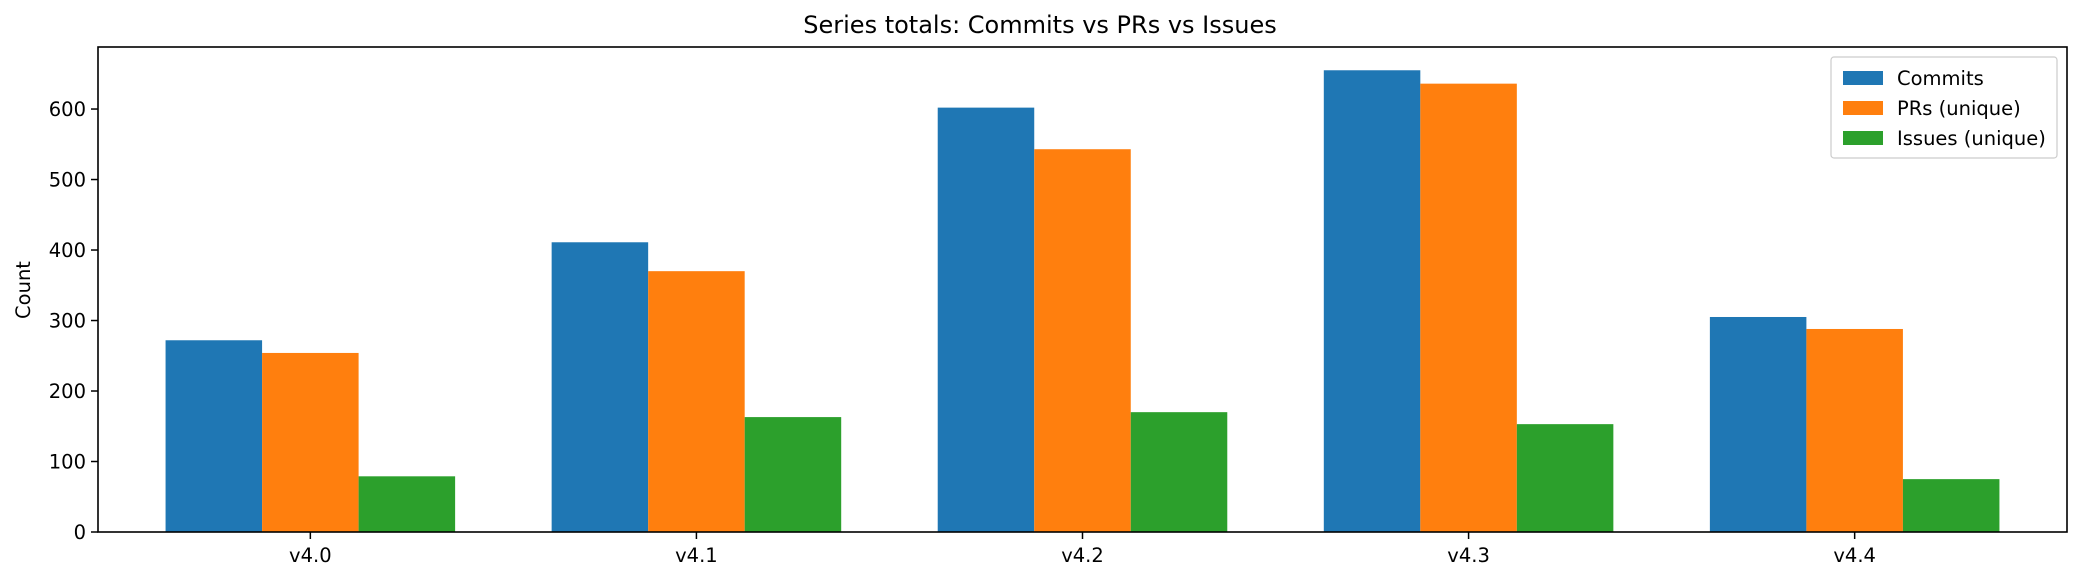 The height and width of the screenshot is (582, 2084). Describe the element at coordinates (67, 462) in the screenshot. I see `y-tick-label: 100` at that location.